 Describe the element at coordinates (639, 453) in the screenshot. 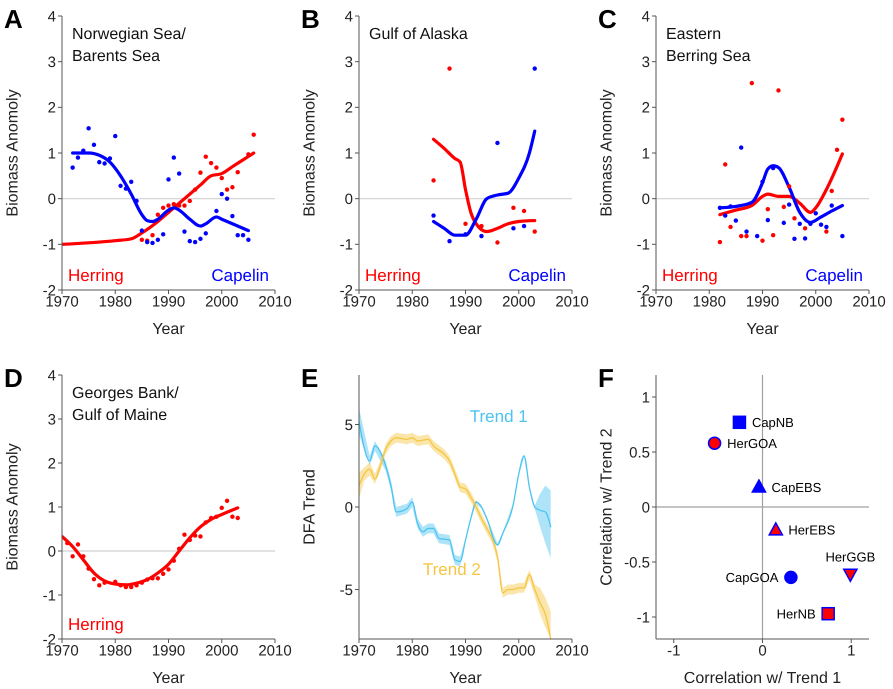

I see `y-tick-label: 0.5` at that location.